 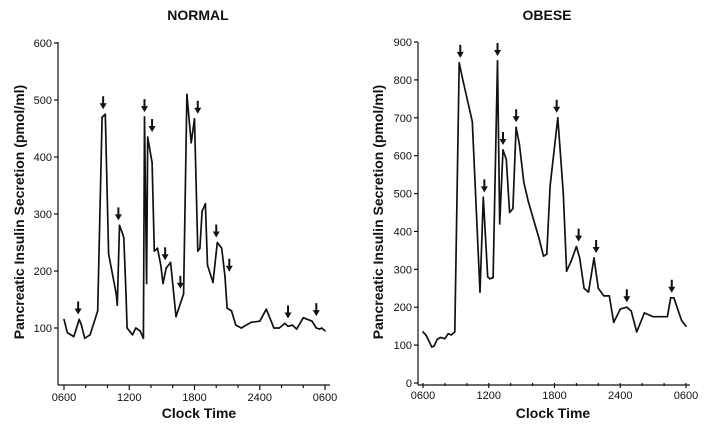 What do you see at coordinates (403, 232) in the screenshot?
I see `y-tick-label: 400` at bounding box center [403, 232].